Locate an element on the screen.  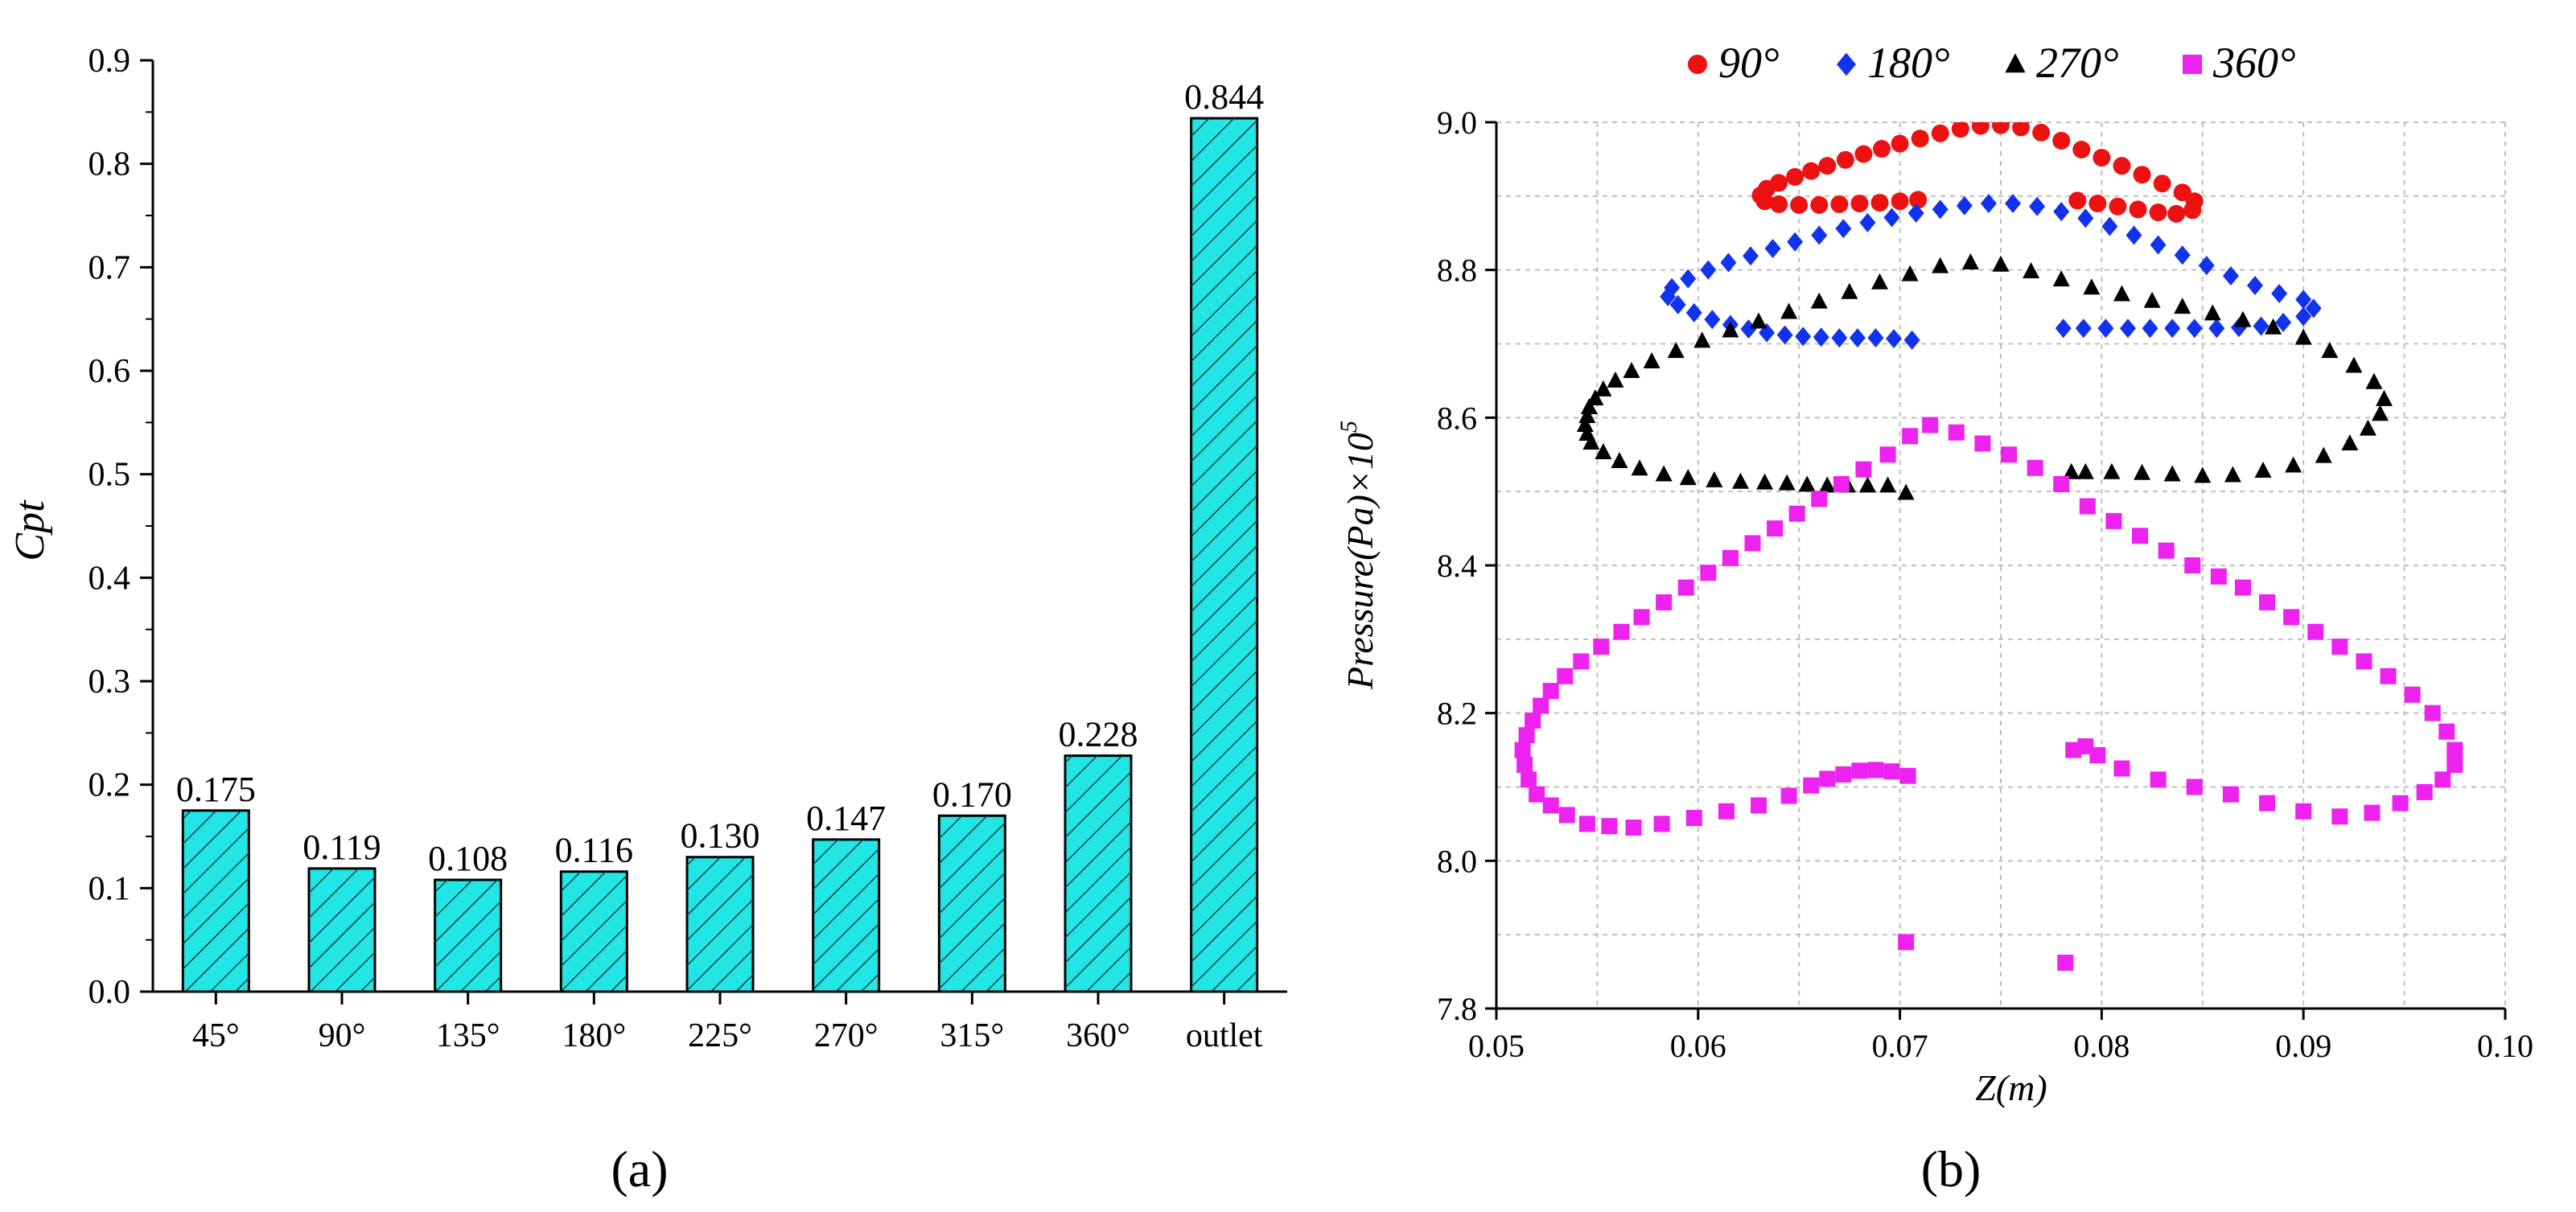
value-label: 0.175 is located at coordinates (216, 789).